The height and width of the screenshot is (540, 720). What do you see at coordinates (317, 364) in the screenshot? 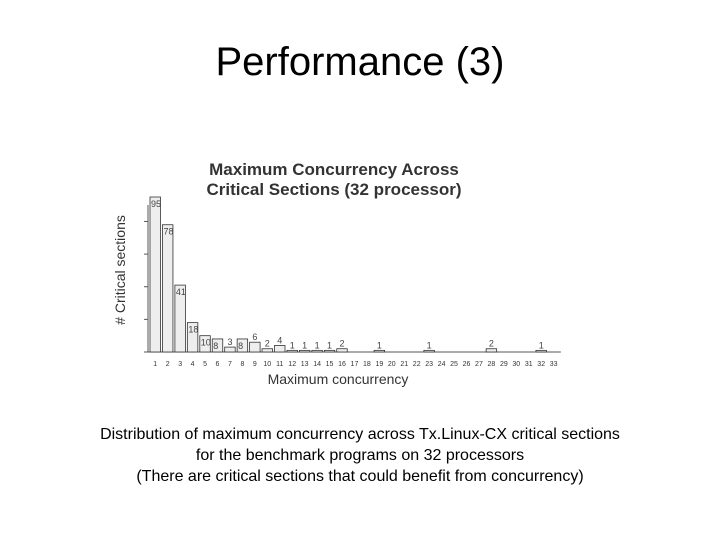
I see `x-tick-label: 14` at bounding box center [317, 364].